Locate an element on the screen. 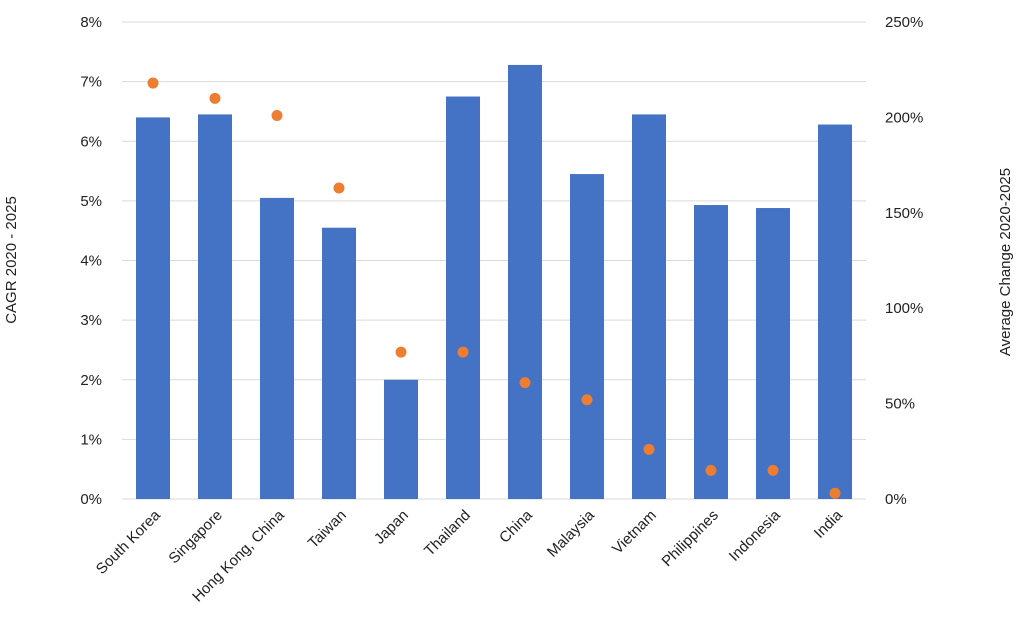 This screenshot has width=1024, height=639. left-tick-label: 8% is located at coordinates (91, 22).